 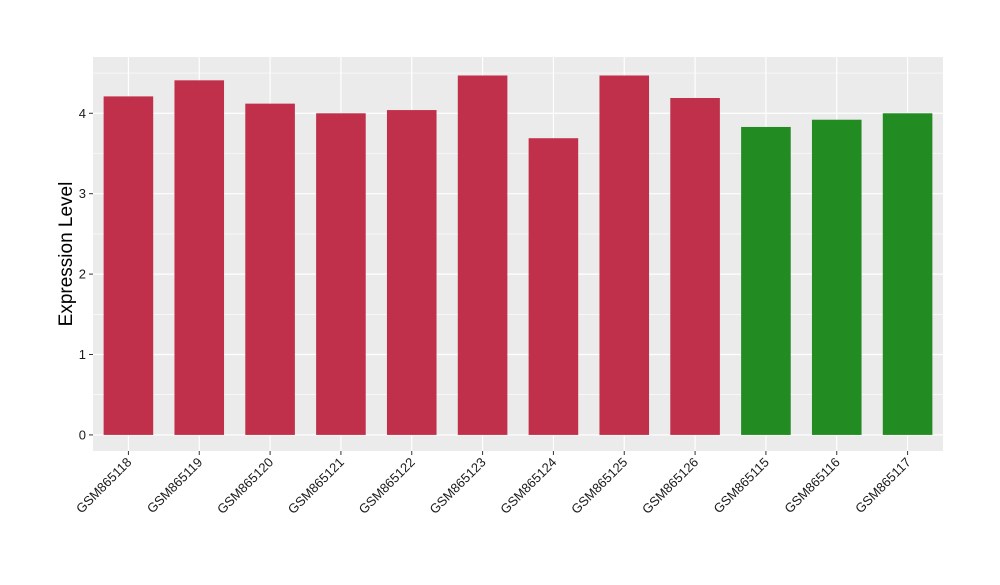 I want to click on x-tick-label: GSM865124, so click(x=528, y=486).